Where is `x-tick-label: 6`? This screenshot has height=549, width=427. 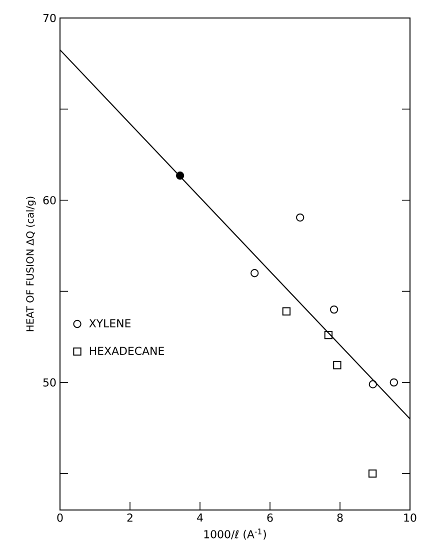 x-tick-label: 6 is located at coordinates (270, 518).